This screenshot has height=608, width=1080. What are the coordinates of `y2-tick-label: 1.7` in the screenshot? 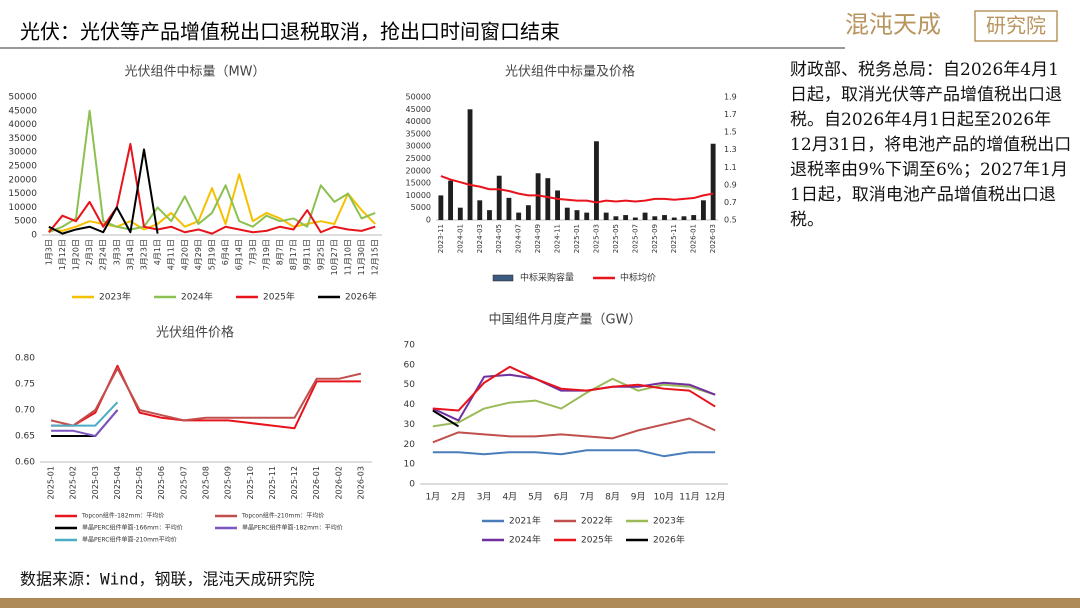 It's located at (730, 114).